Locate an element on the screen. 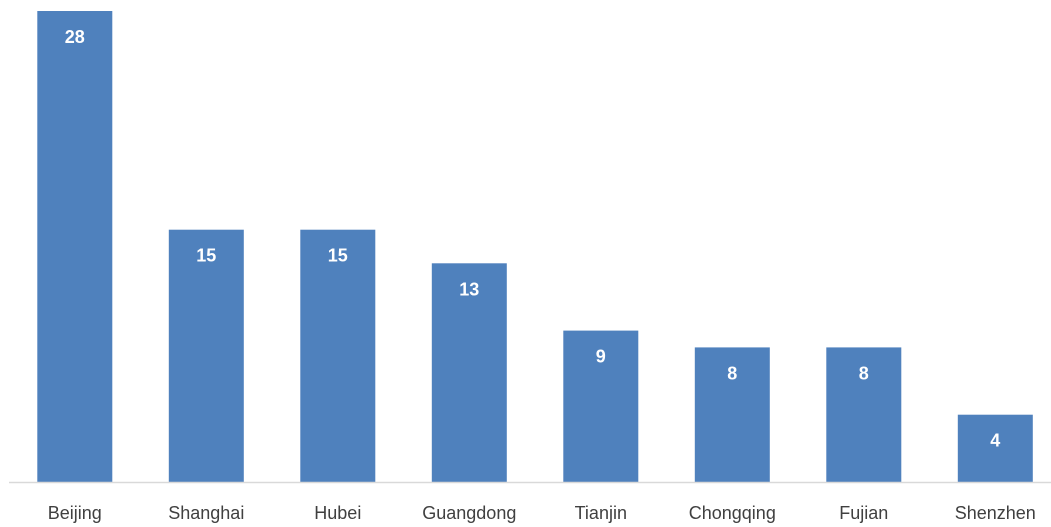 This screenshot has height=527, width=1051. category-label-tianjin: Tianjin is located at coordinates (601, 513).